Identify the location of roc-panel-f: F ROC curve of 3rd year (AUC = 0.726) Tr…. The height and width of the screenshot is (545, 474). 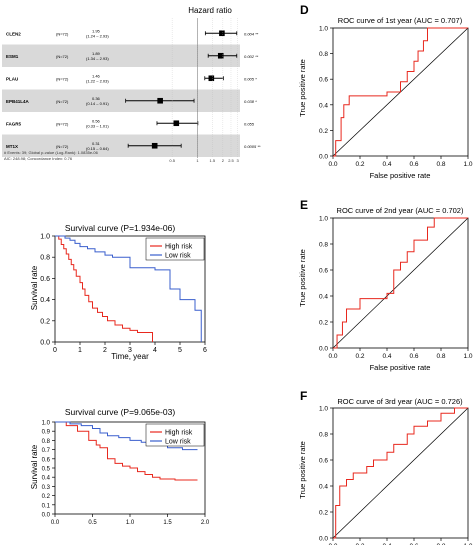
(385, 467).